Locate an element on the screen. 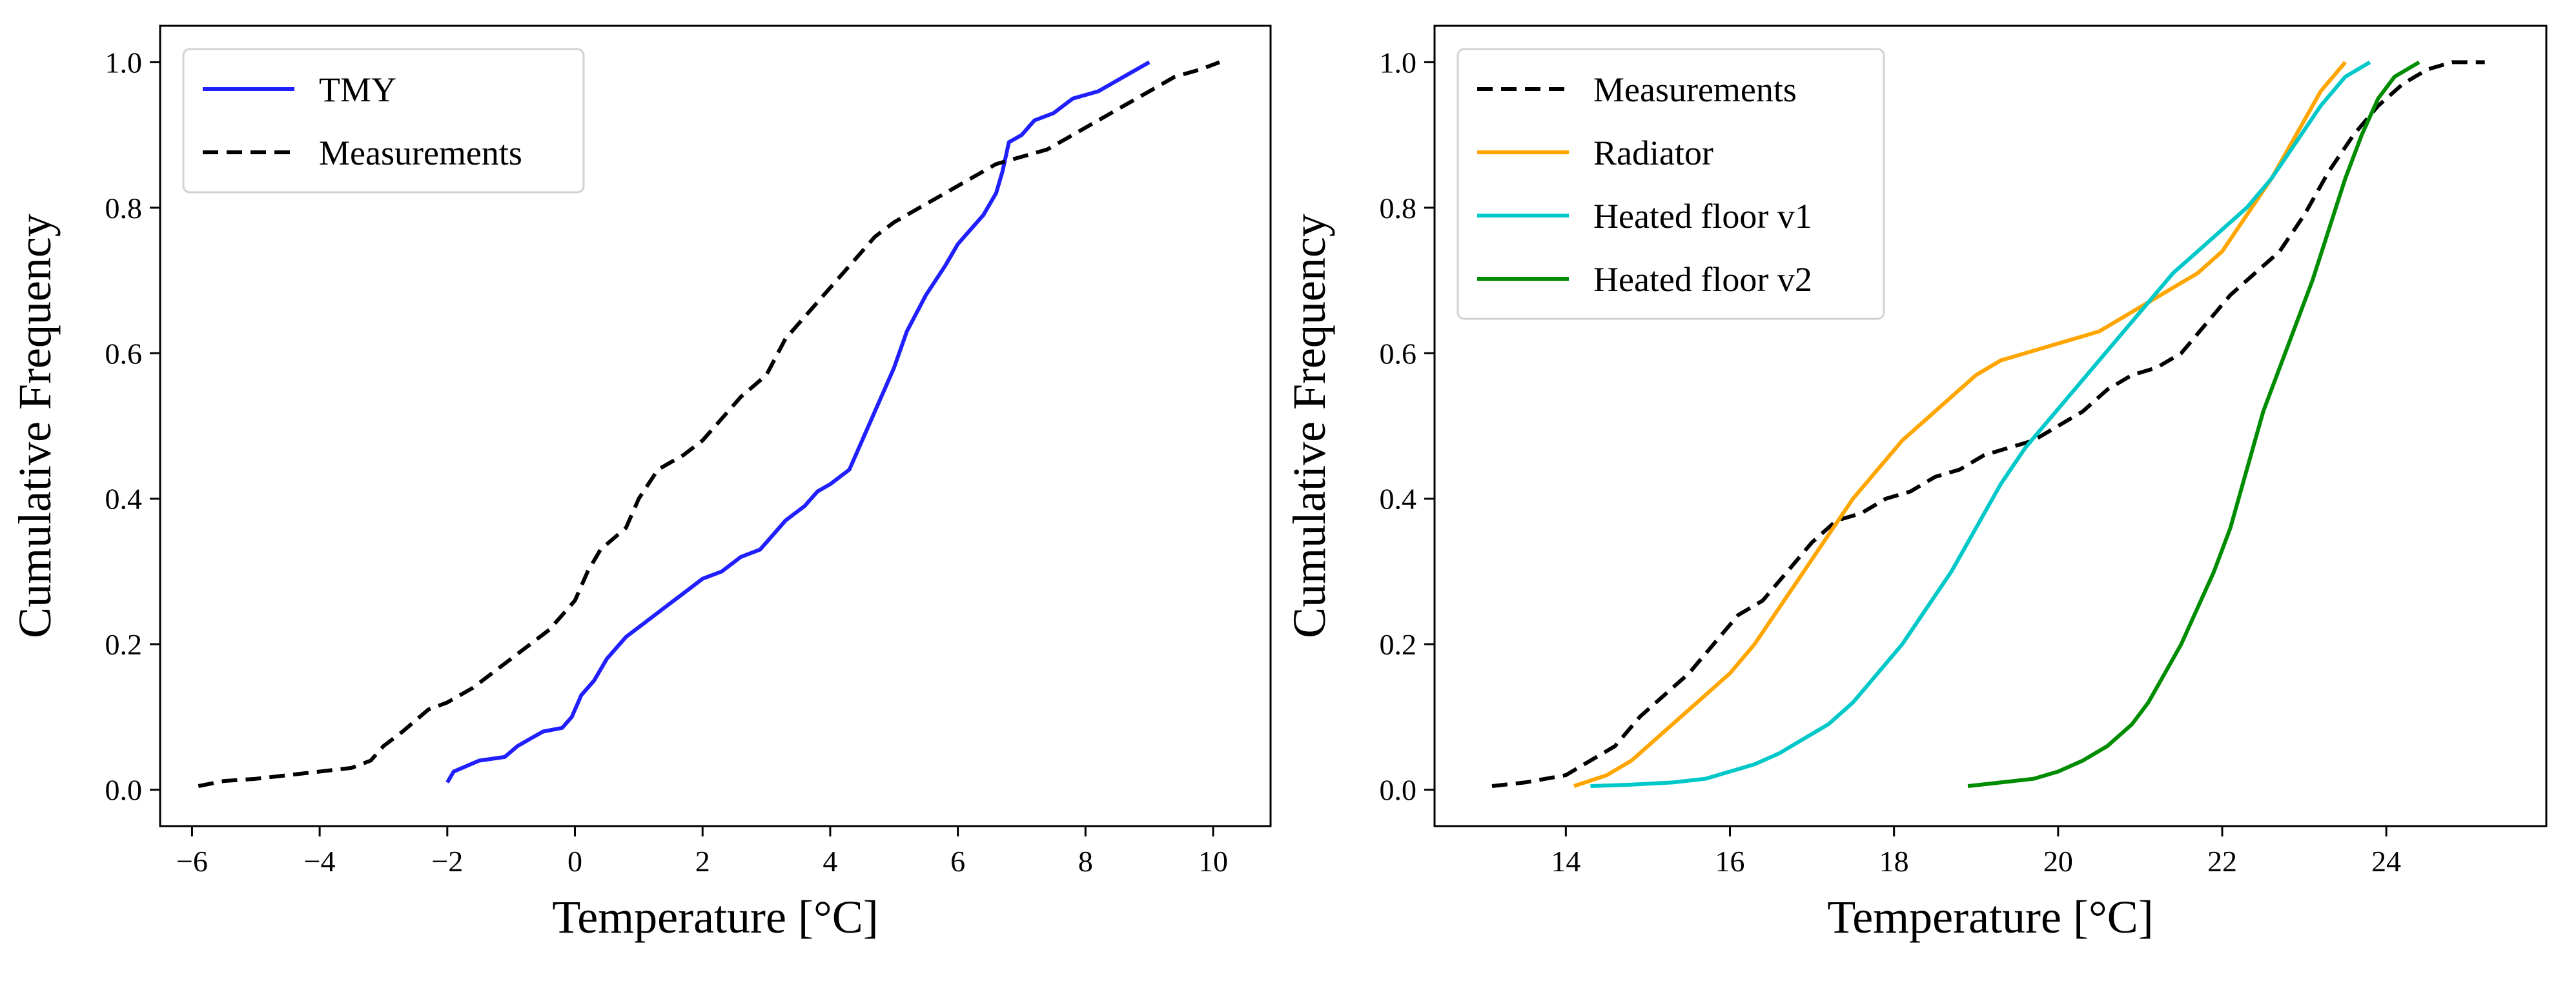 This screenshot has height=981, width=2576. x-tick-label: 8 is located at coordinates (1085, 861).